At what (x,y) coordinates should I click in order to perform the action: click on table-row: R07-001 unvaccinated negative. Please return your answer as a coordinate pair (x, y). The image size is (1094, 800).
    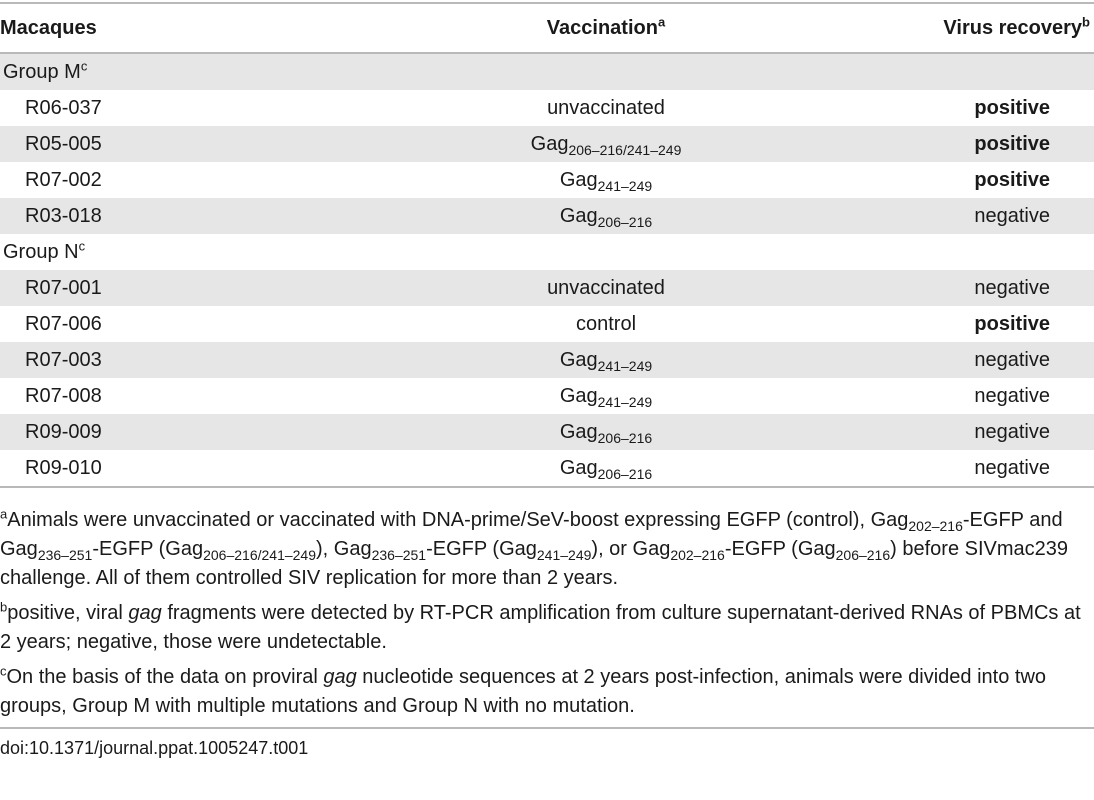
    Looking at the image, I should click on (547, 288).